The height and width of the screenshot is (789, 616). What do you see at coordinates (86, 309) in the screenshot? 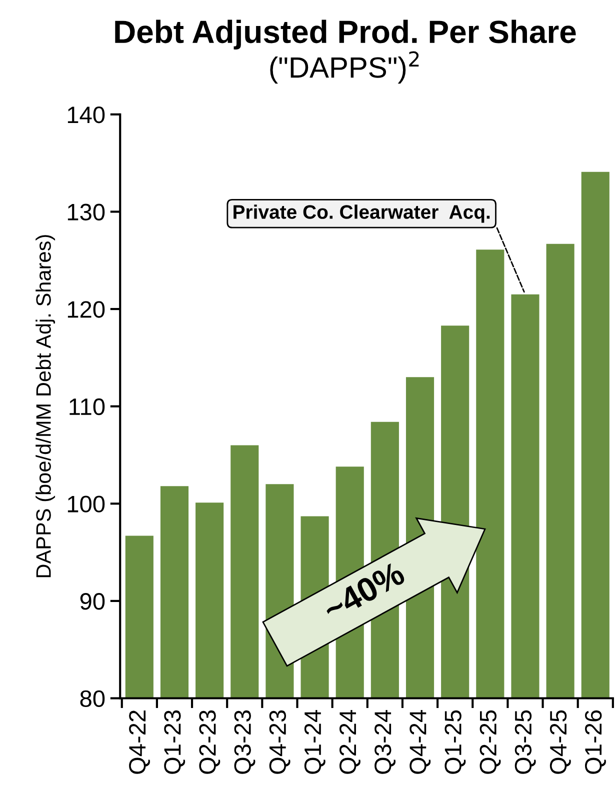
I see `y-tick-label: 120` at bounding box center [86, 309].